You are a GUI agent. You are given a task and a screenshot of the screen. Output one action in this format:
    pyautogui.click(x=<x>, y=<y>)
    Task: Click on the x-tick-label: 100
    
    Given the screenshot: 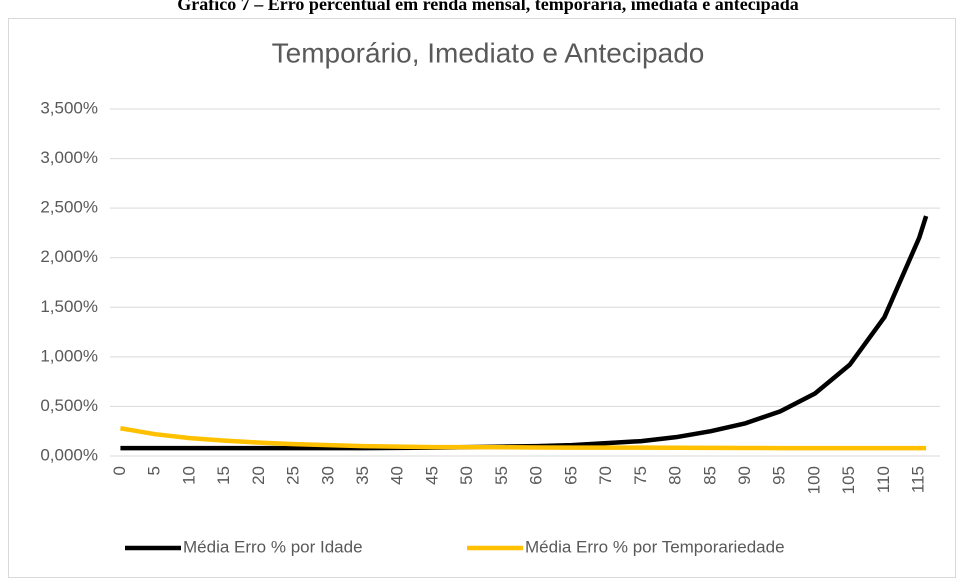 What is the action you would take?
    pyautogui.click(x=813, y=480)
    